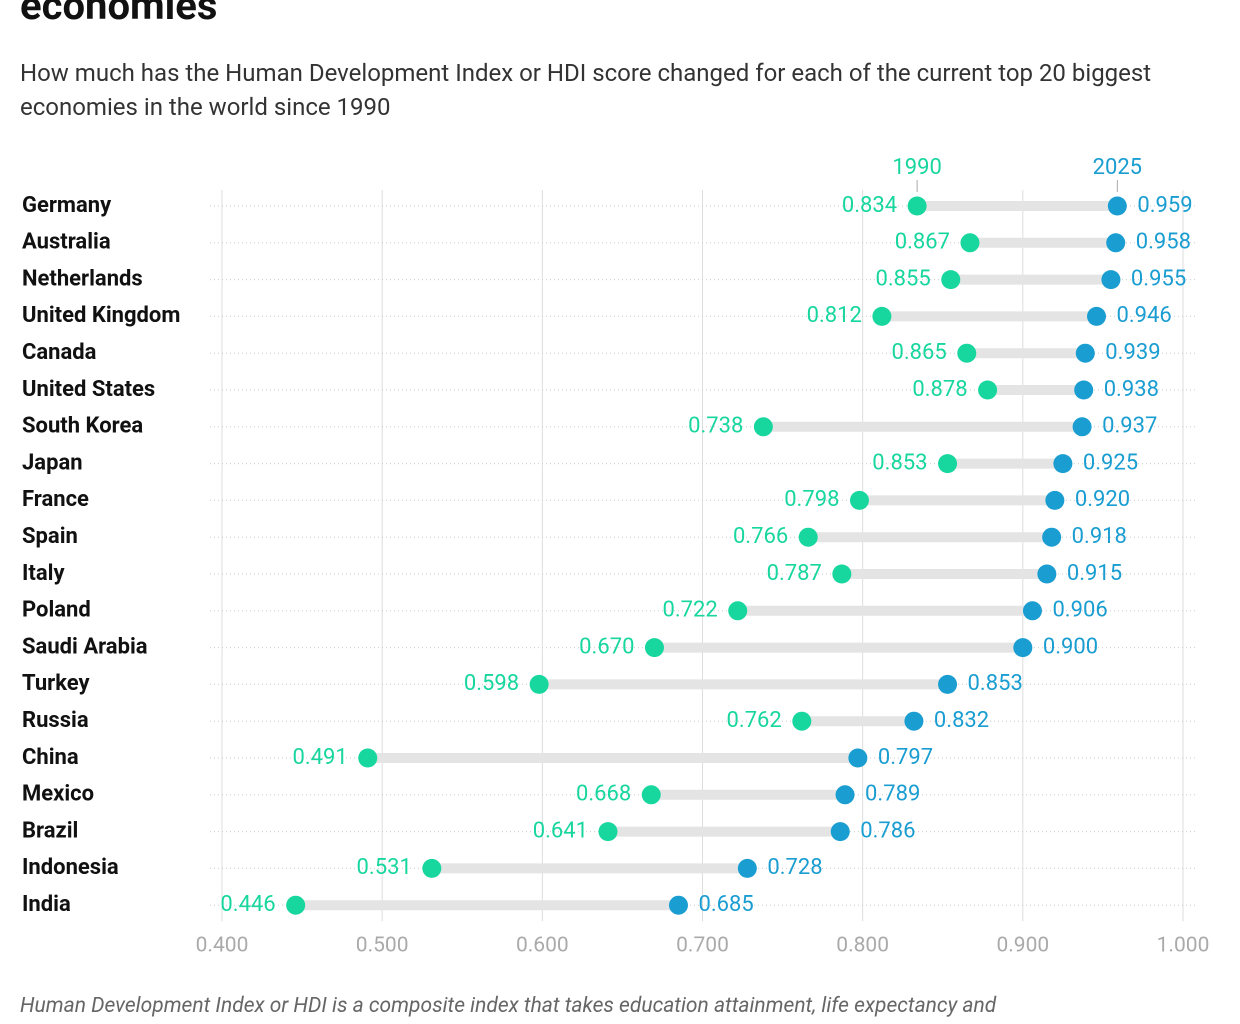  Describe the element at coordinates (101, 315) in the screenshot. I see `category-label: United Kingdom` at that location.